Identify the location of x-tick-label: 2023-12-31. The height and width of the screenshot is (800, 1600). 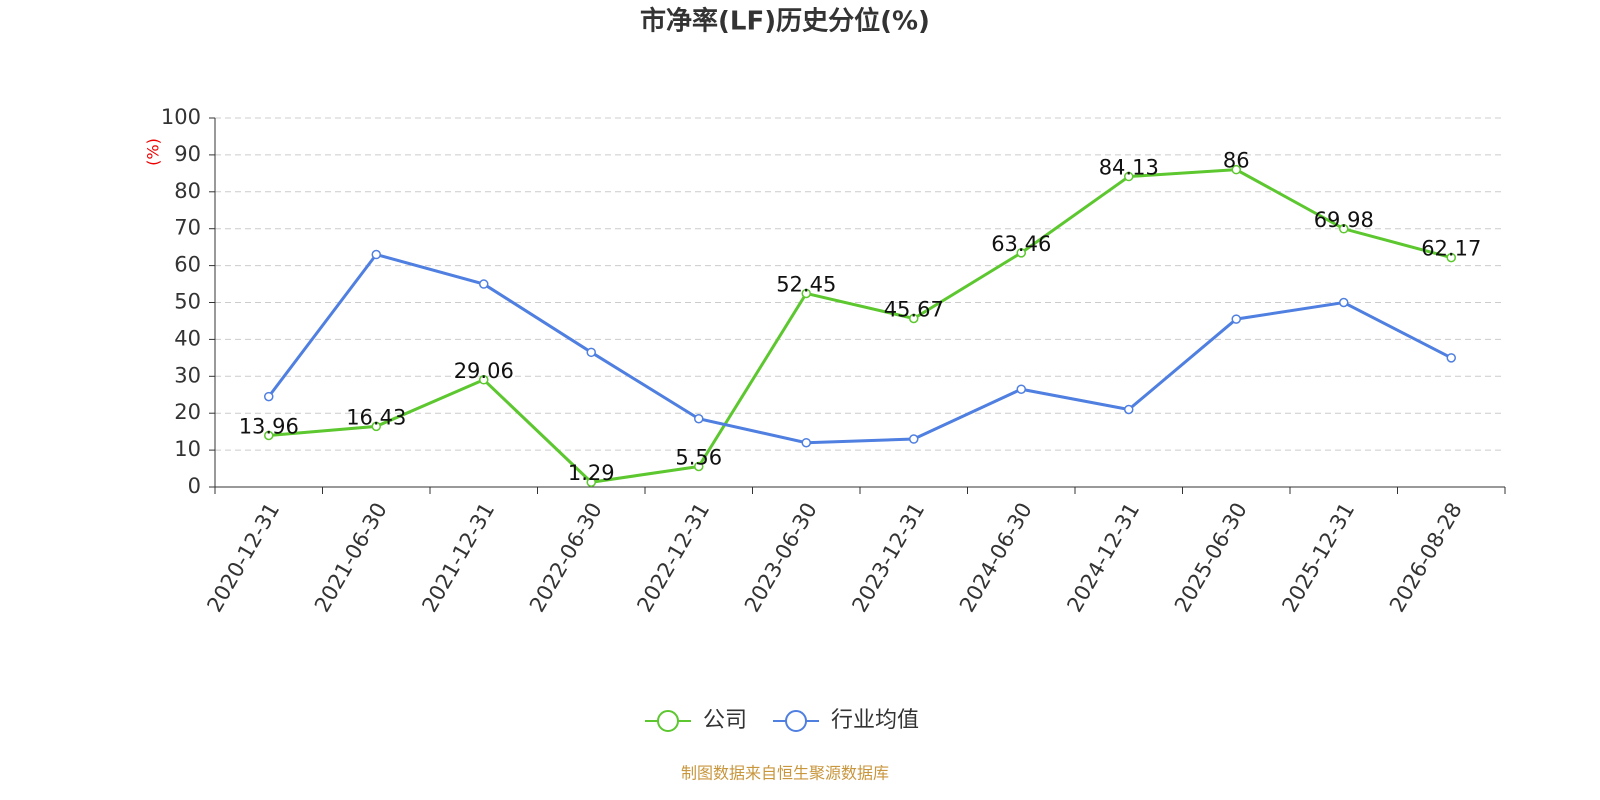
(888, 558).